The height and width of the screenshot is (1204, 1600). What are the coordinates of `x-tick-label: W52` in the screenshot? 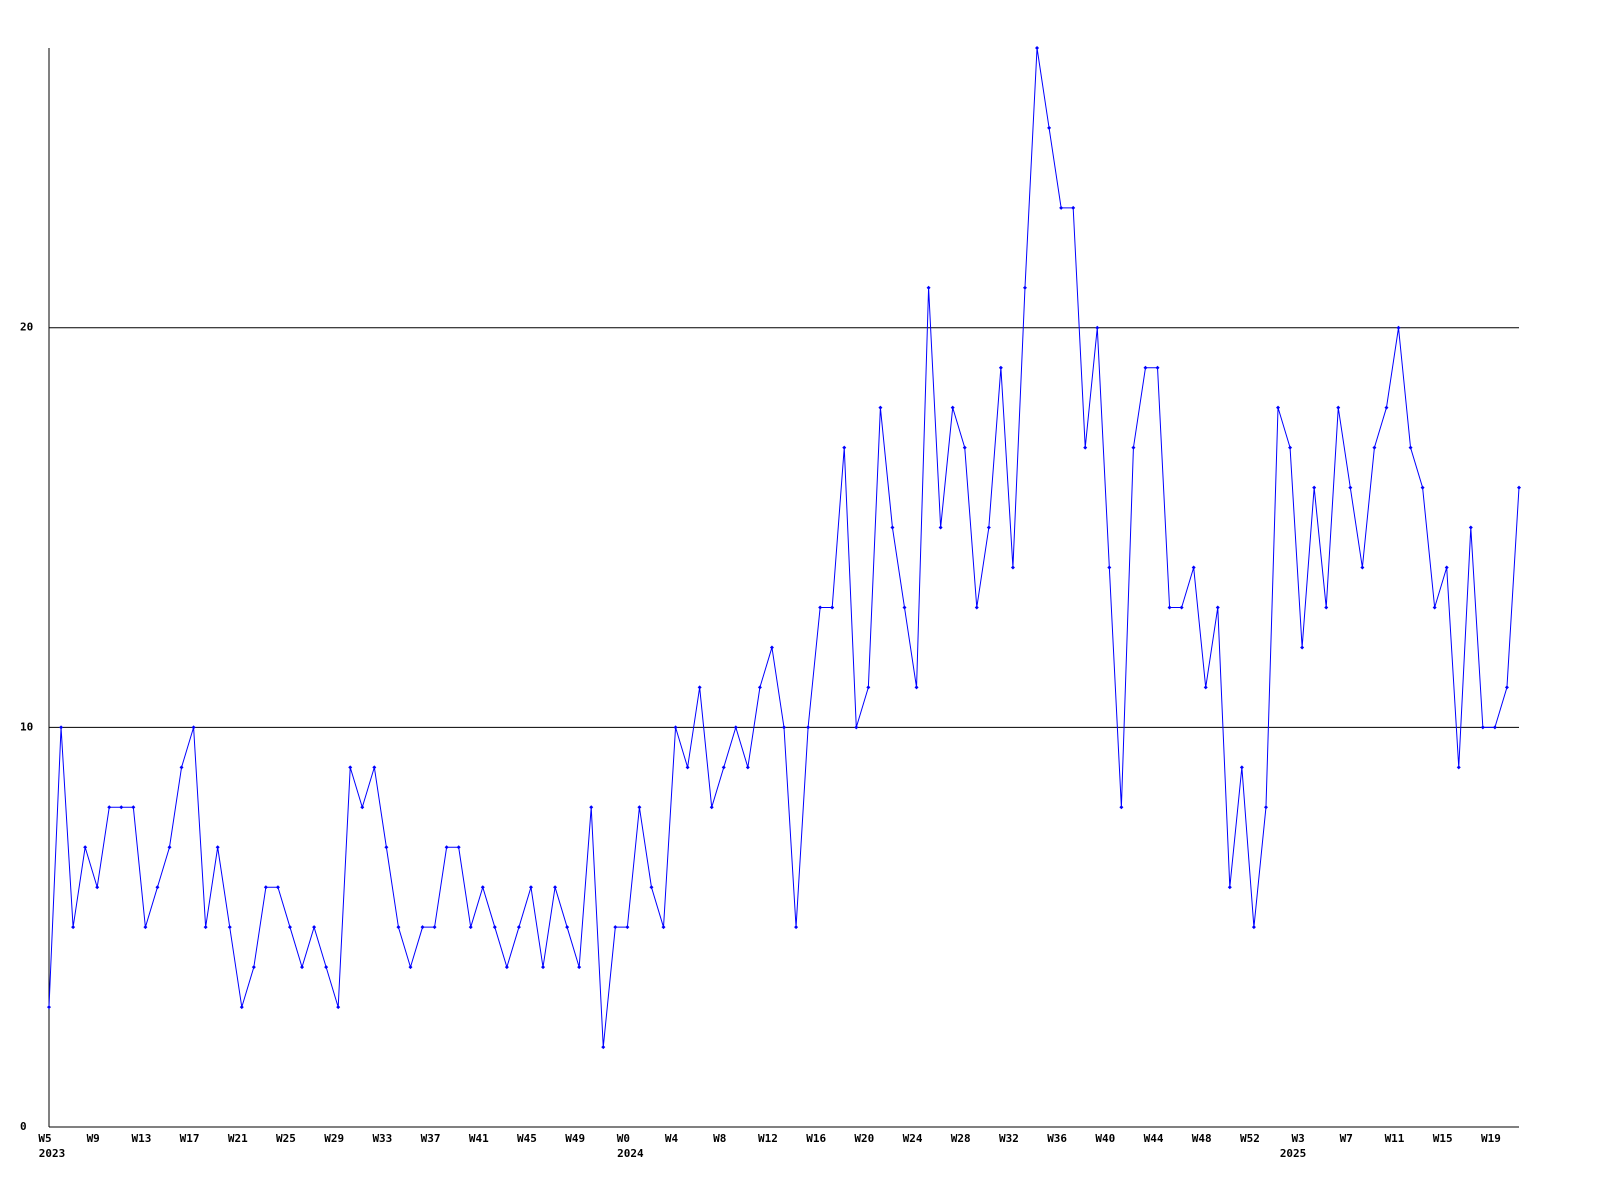 It's located at (1250, 1138).